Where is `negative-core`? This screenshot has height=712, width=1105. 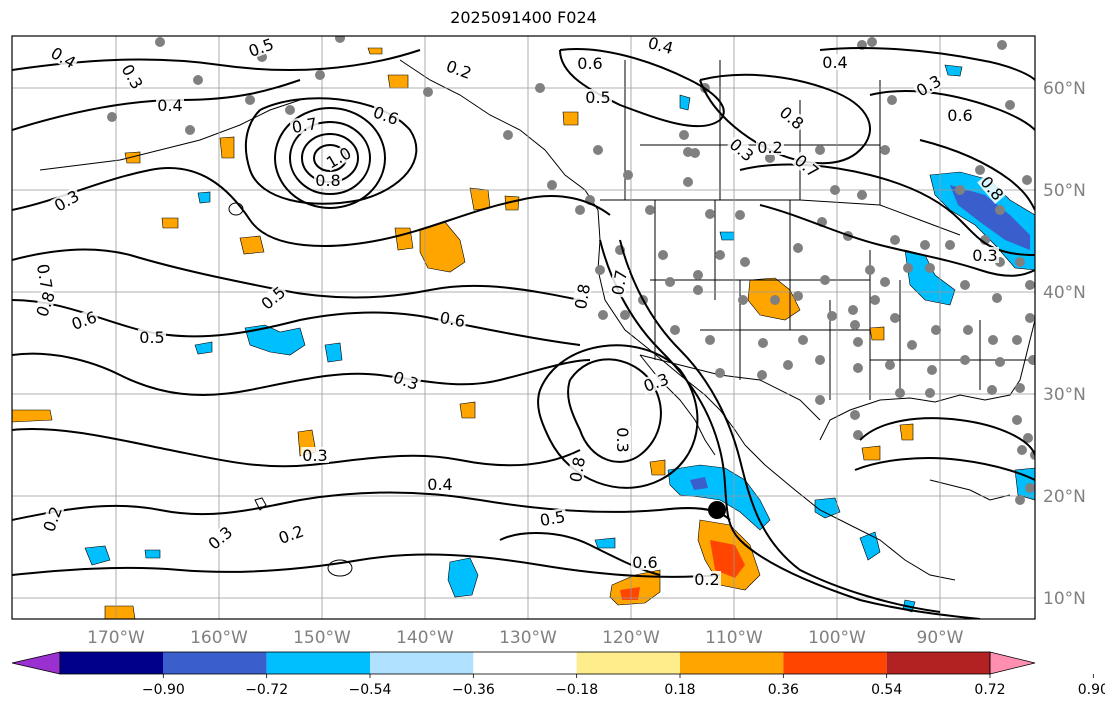 negative-core is located at coordinates (990, 217).